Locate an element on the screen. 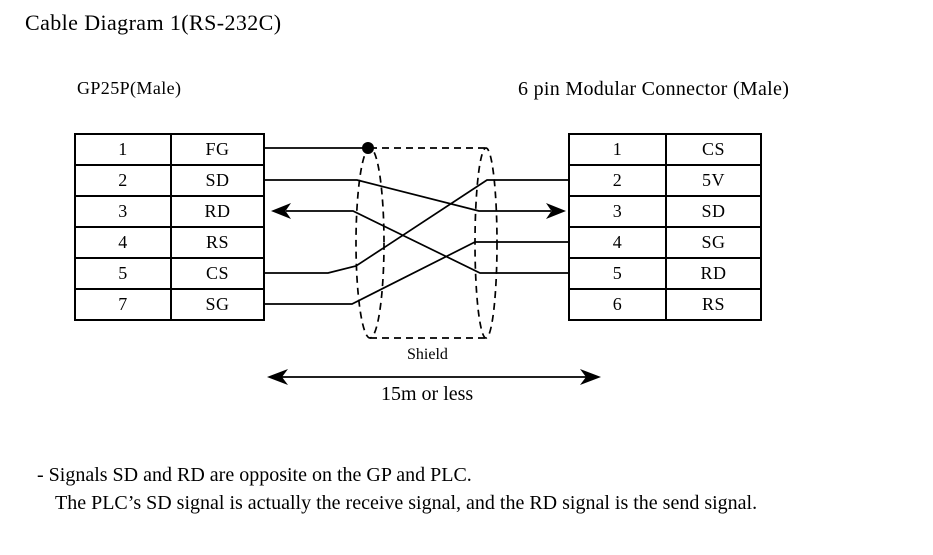 This screenshot has width=933, height=555. arrowhead-left-icon is located at coordinates (281, 211).